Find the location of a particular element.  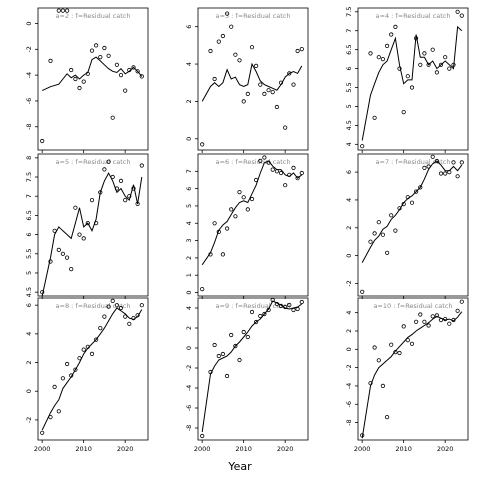

y-tick-label: 6.5 is located at coordinates (29, 215).